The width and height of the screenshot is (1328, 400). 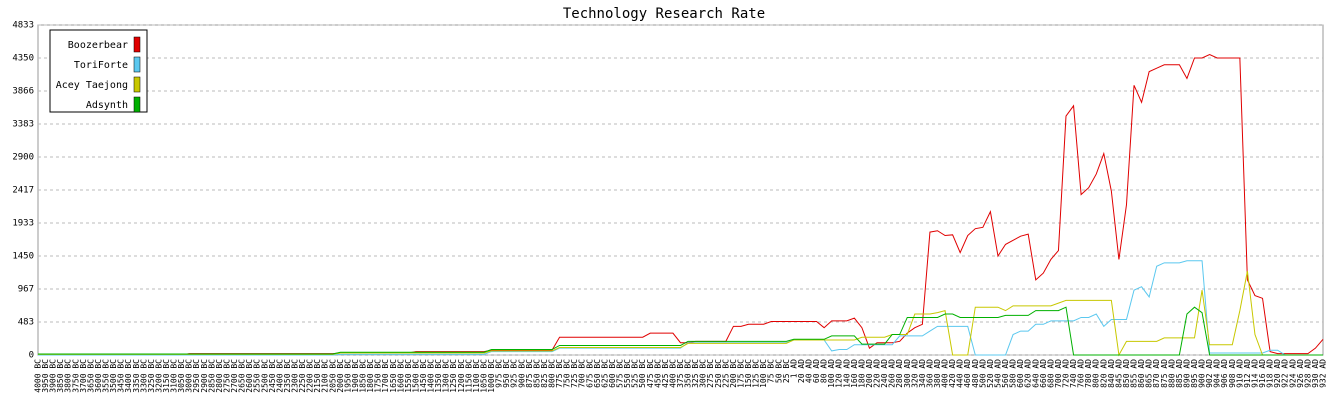 What do you see at coordinates (128, 376) in the screenshot?
I see `x-tick-label: 3400 BC` at bounding box center [128, 376].